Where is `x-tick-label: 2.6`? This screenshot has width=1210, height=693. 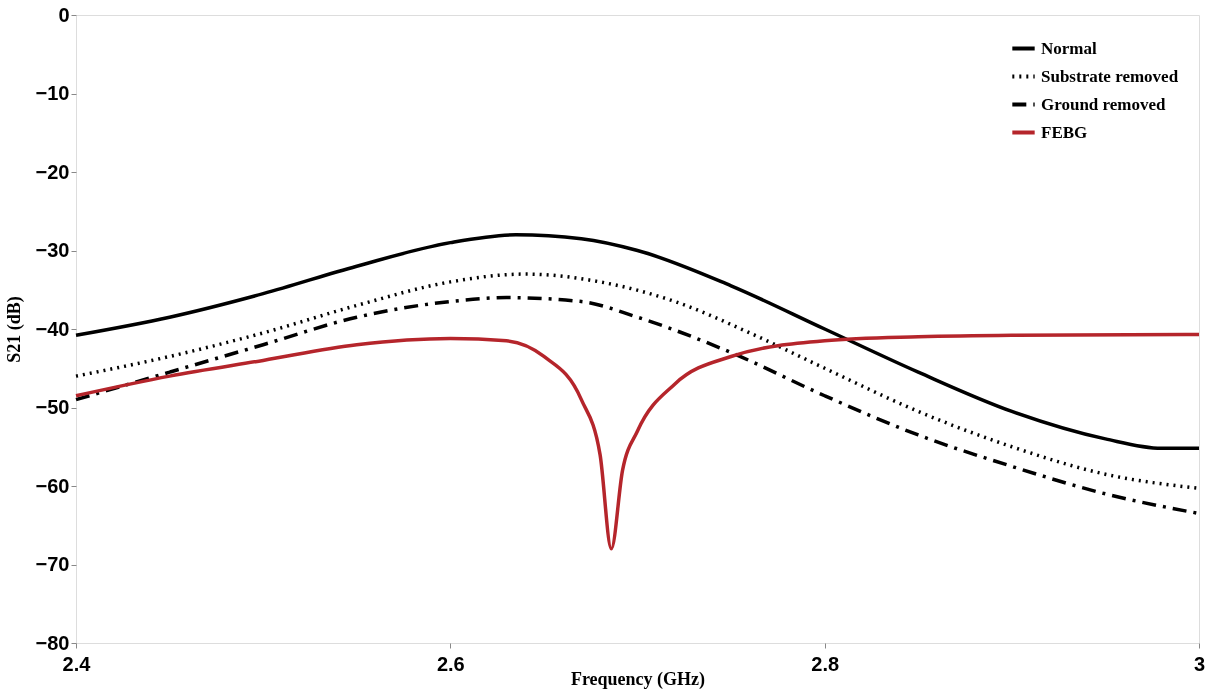 x-tick-label: 2.6 is located at coordinates (450, 663).